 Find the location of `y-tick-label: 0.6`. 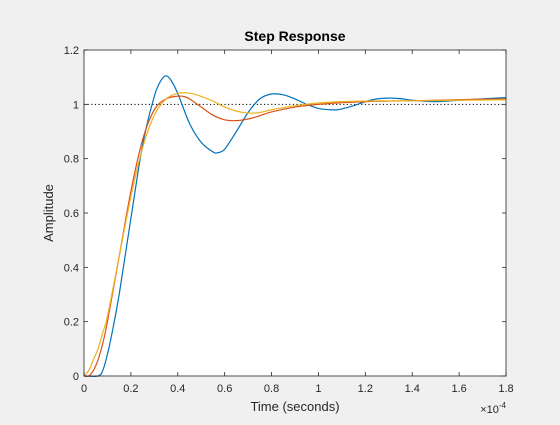

y-tick-label: 0.6 is located at coordinates (71, 214).